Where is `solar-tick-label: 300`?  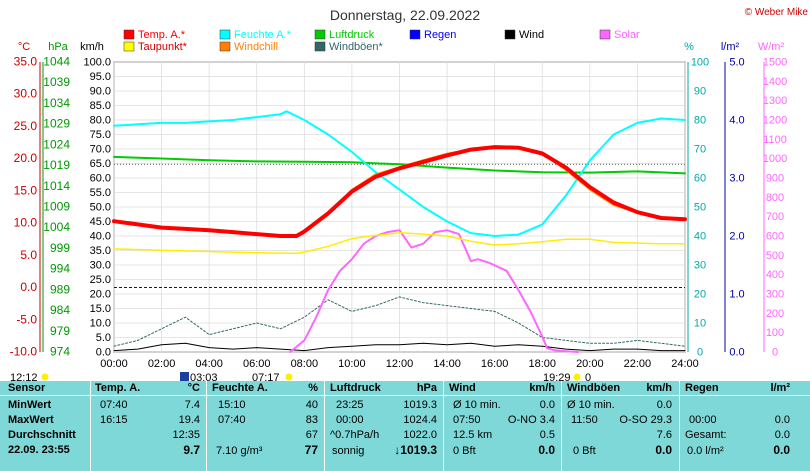 solar-tick-label: 300 is located at coordinates (775, 295).